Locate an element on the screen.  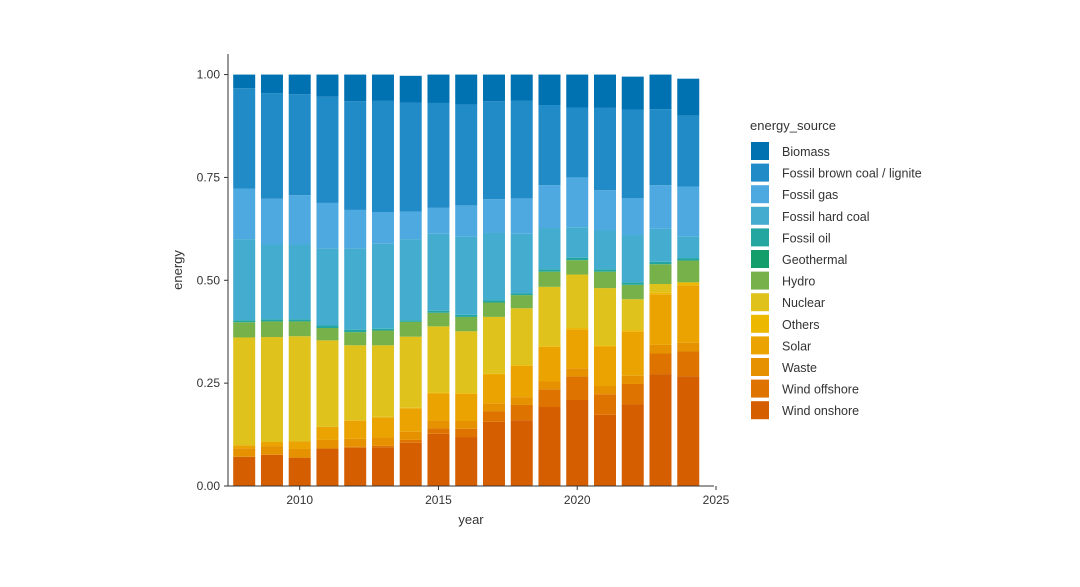
y-tick-label: 0.25 is located at coordinates (209, 383).